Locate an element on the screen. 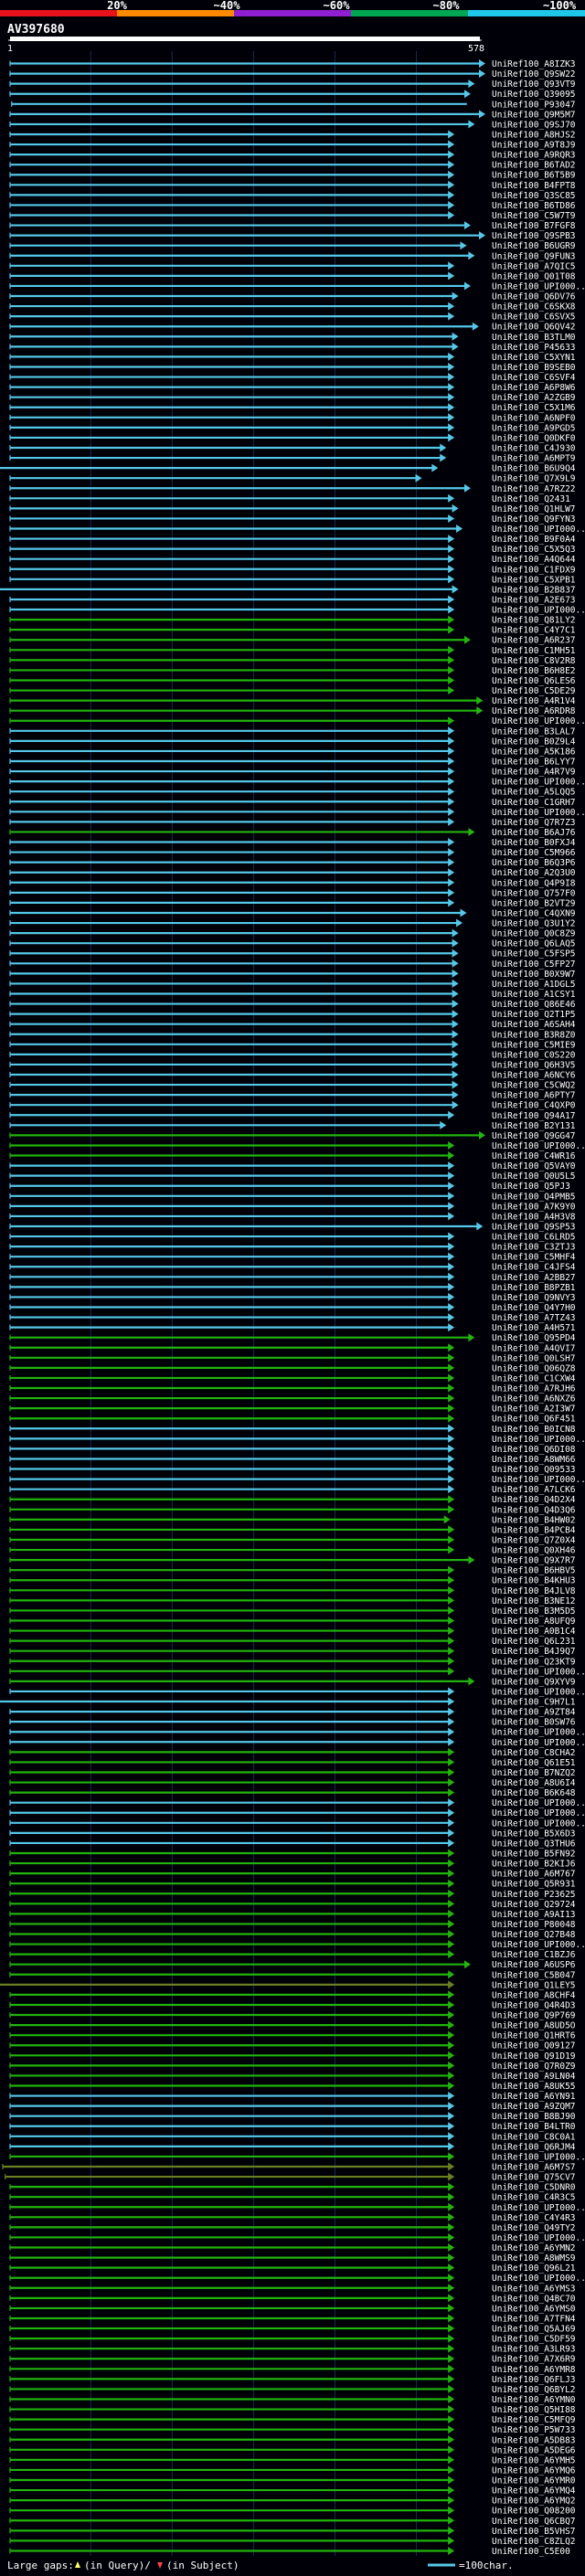 Image resolution: width=585 pixels, height=2576 pixels. hit-row: UniRef100_B9SEB0 is located at coordinates (293, 367).